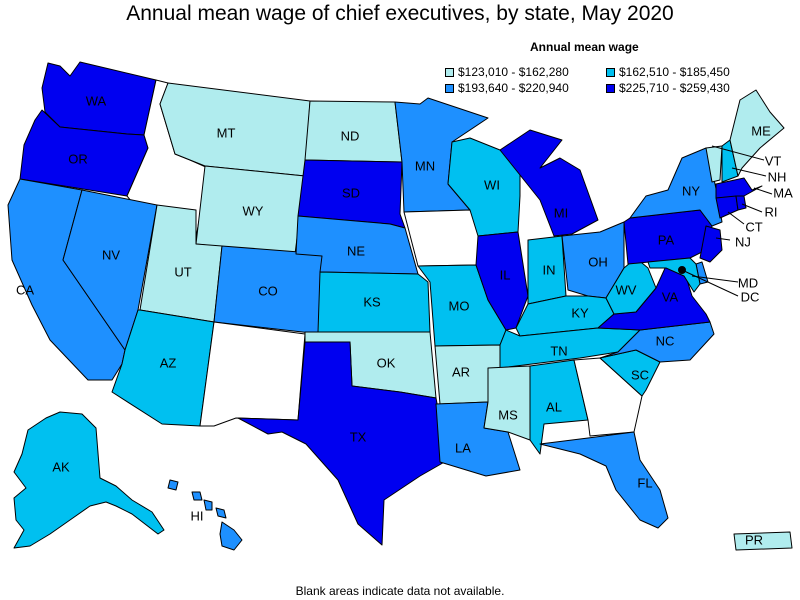 The width and height of the screenshot is (800, 600). What do you see at coordinates (513, 72) in the screenshot?
I see `legend-label: $123,010 - $162,280` at bounding box center [513, 72].